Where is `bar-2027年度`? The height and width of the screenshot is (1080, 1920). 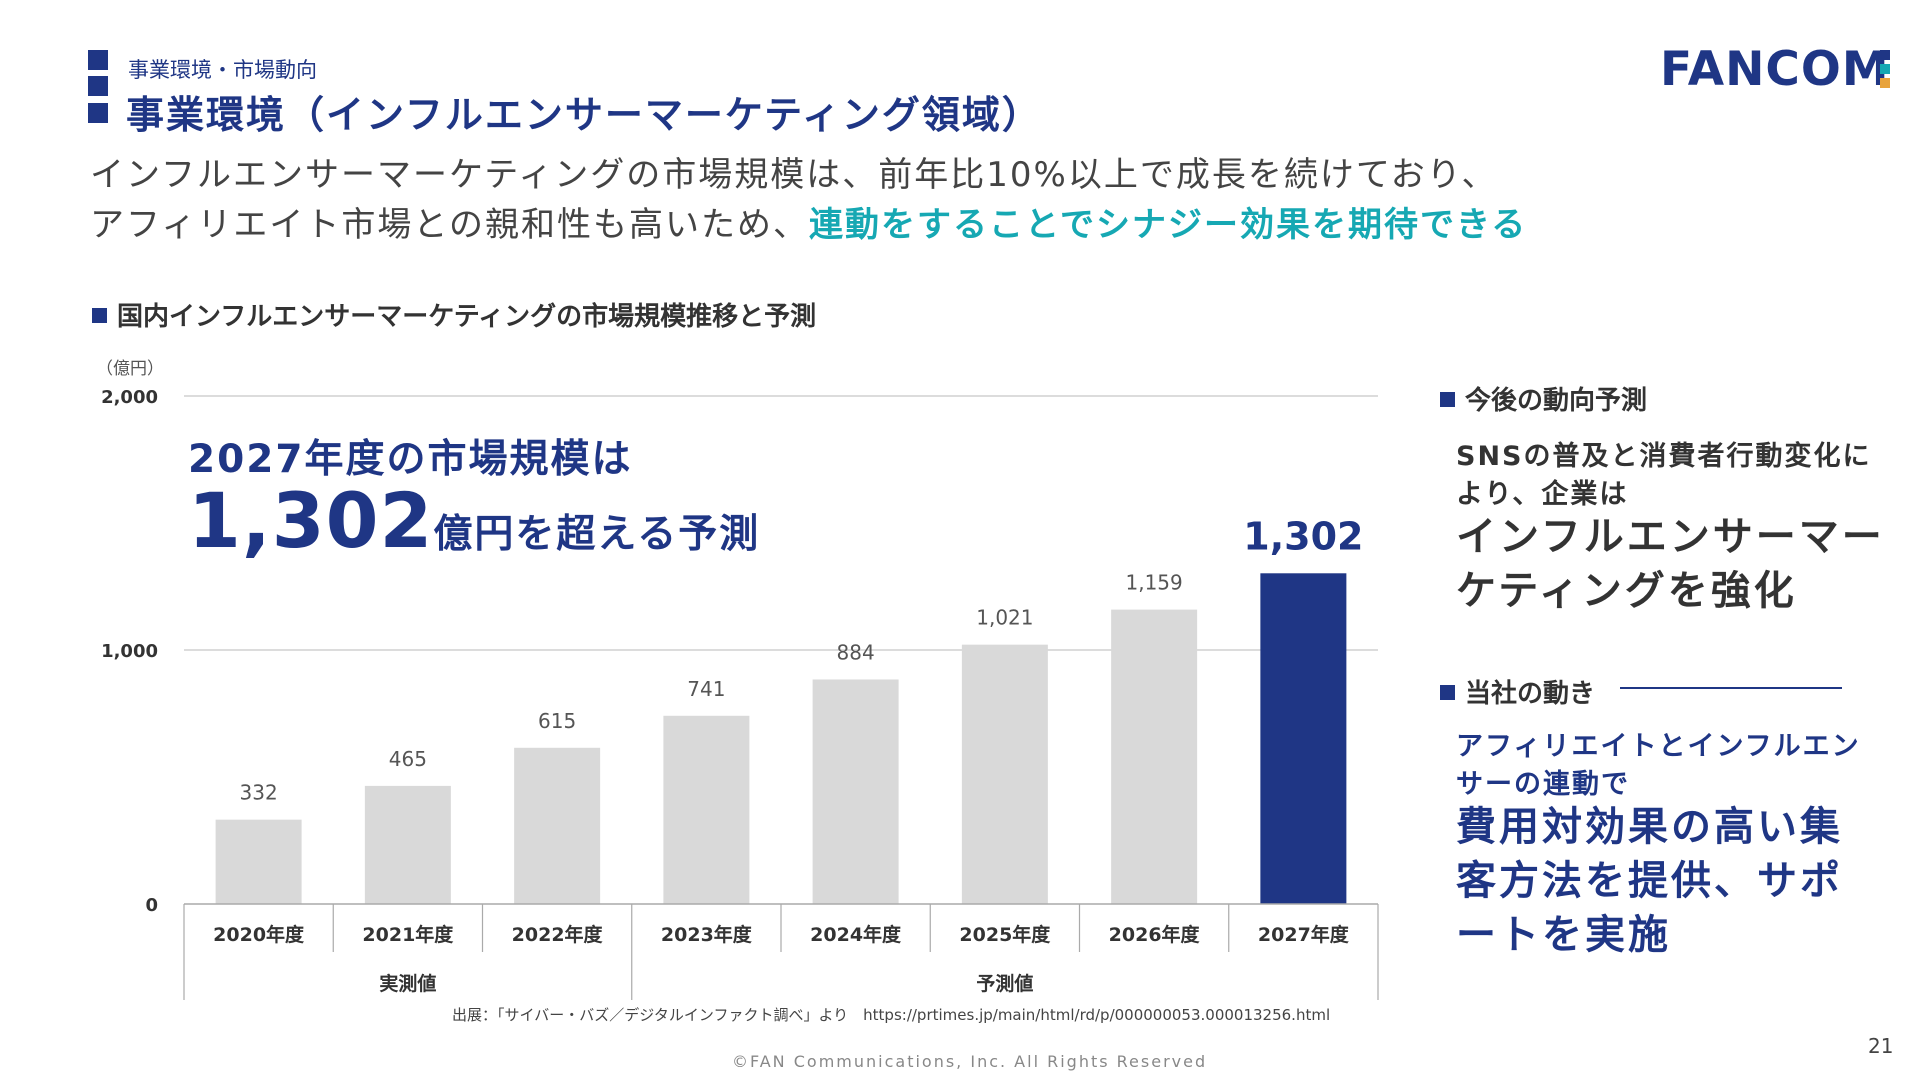 bar-2027年度 is located at coordinates (1303, 738).